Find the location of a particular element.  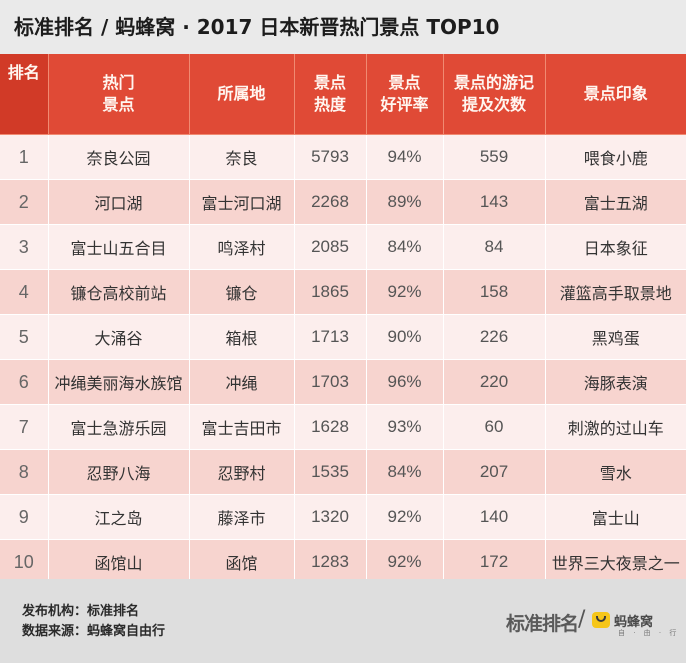

table-row: 5 大涌谷 箱根 1713 90% 226 黑鸡蛋 is located at coordinates (343, 337).